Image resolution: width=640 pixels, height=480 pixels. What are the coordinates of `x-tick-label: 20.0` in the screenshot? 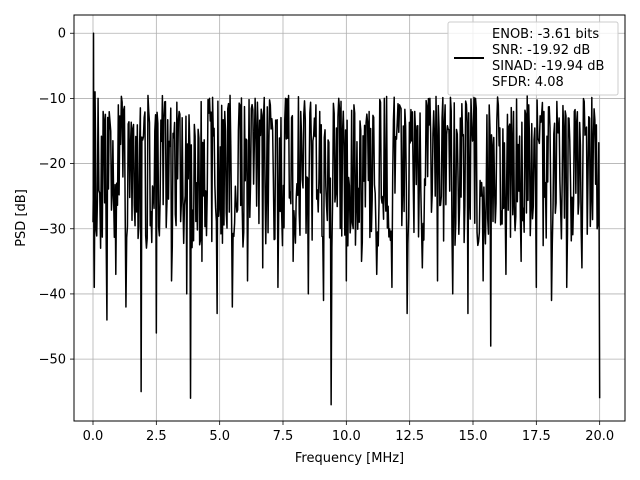 It's located at (599, 436).